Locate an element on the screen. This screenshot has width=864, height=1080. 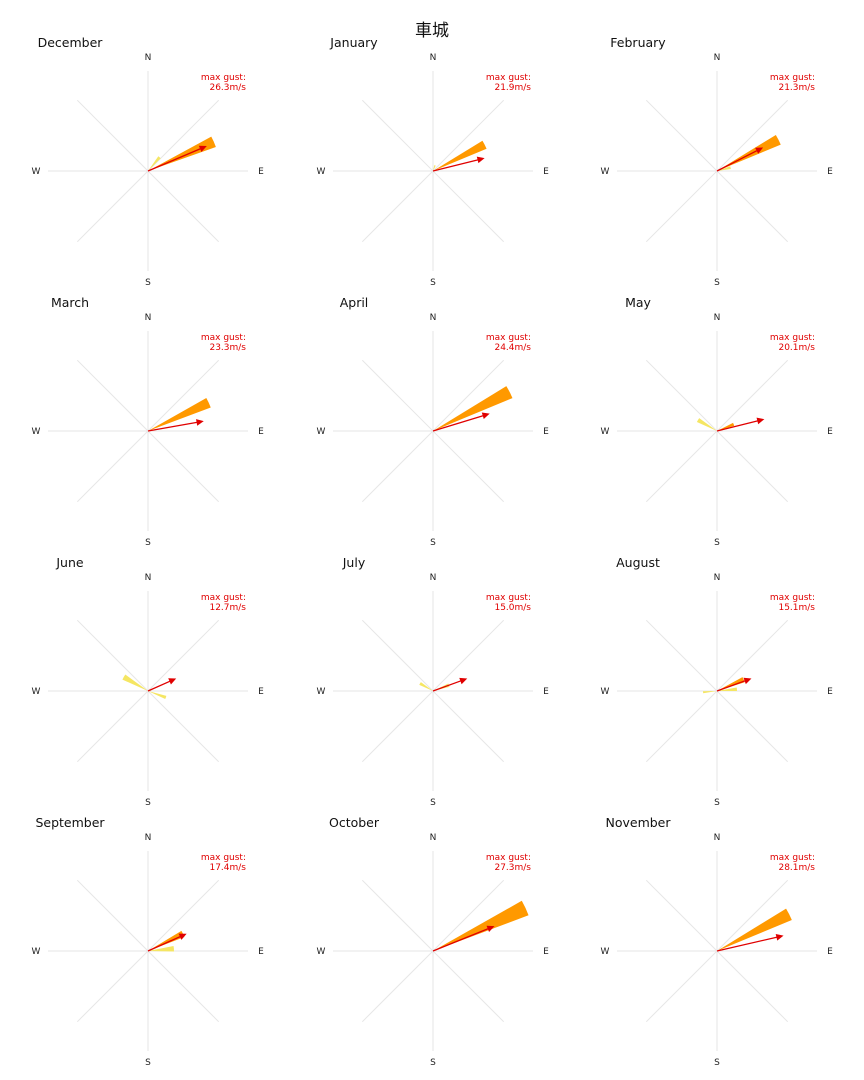
month-title: November is located at coordinates (638, 822).